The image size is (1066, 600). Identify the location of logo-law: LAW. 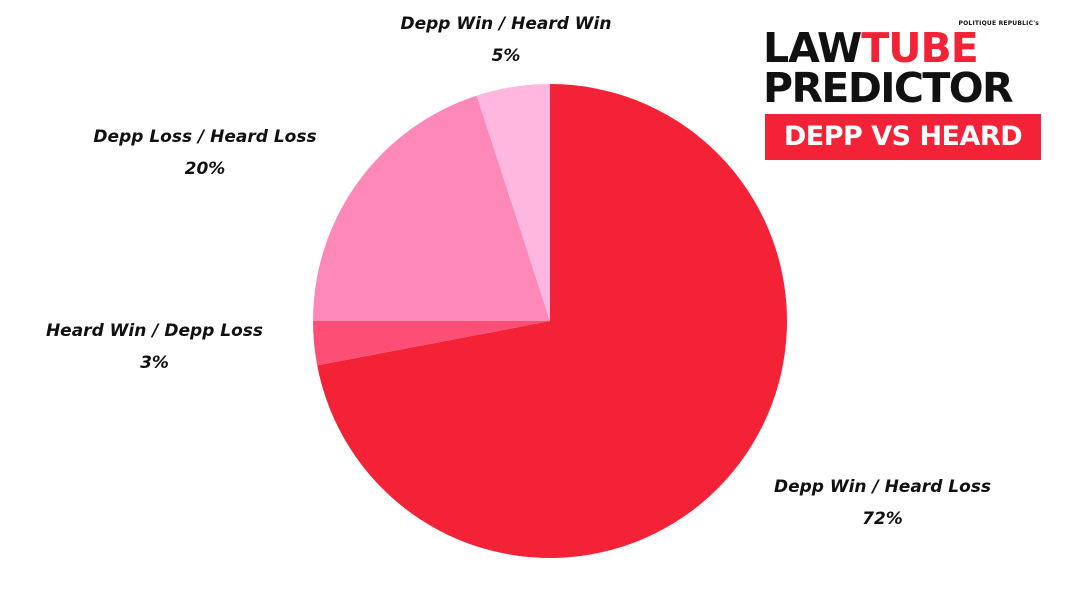
(812, 48).